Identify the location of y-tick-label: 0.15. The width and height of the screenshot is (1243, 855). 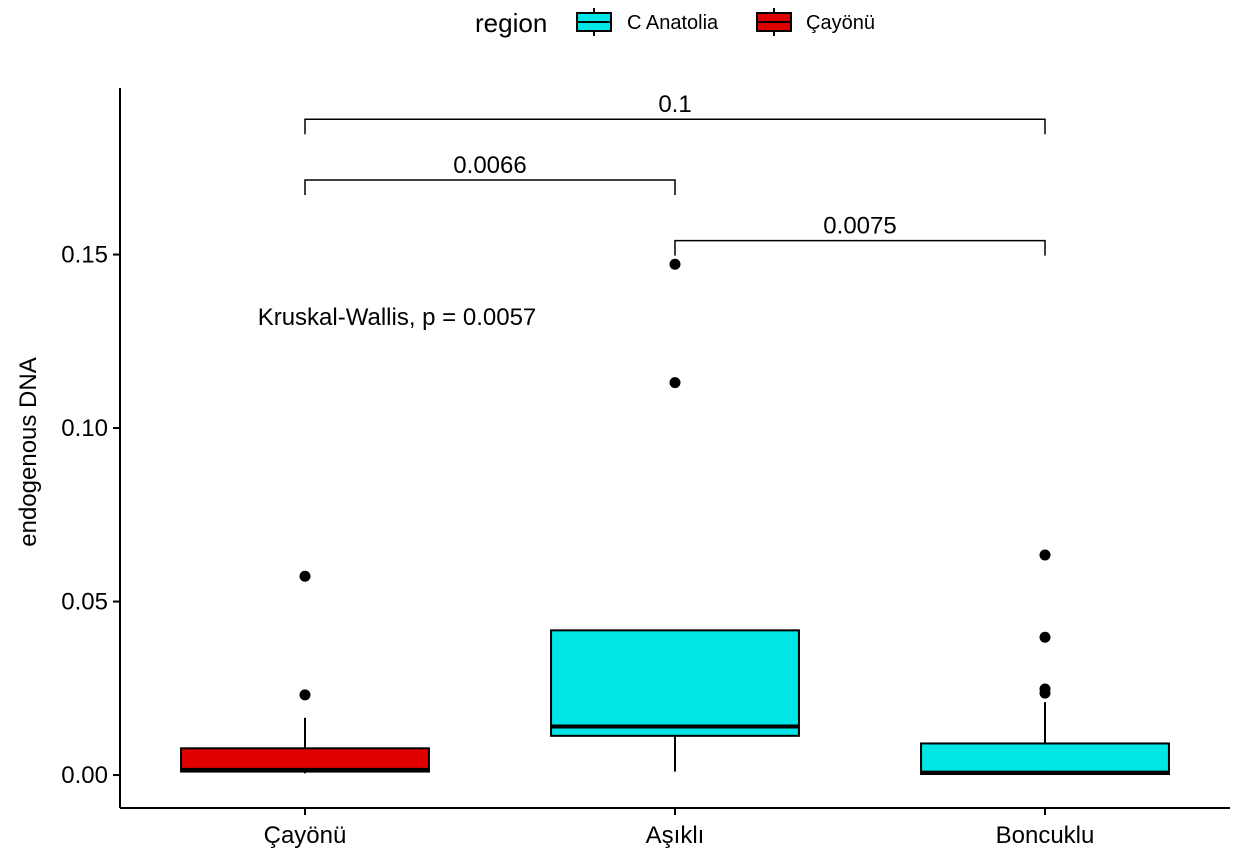
(84, 255).